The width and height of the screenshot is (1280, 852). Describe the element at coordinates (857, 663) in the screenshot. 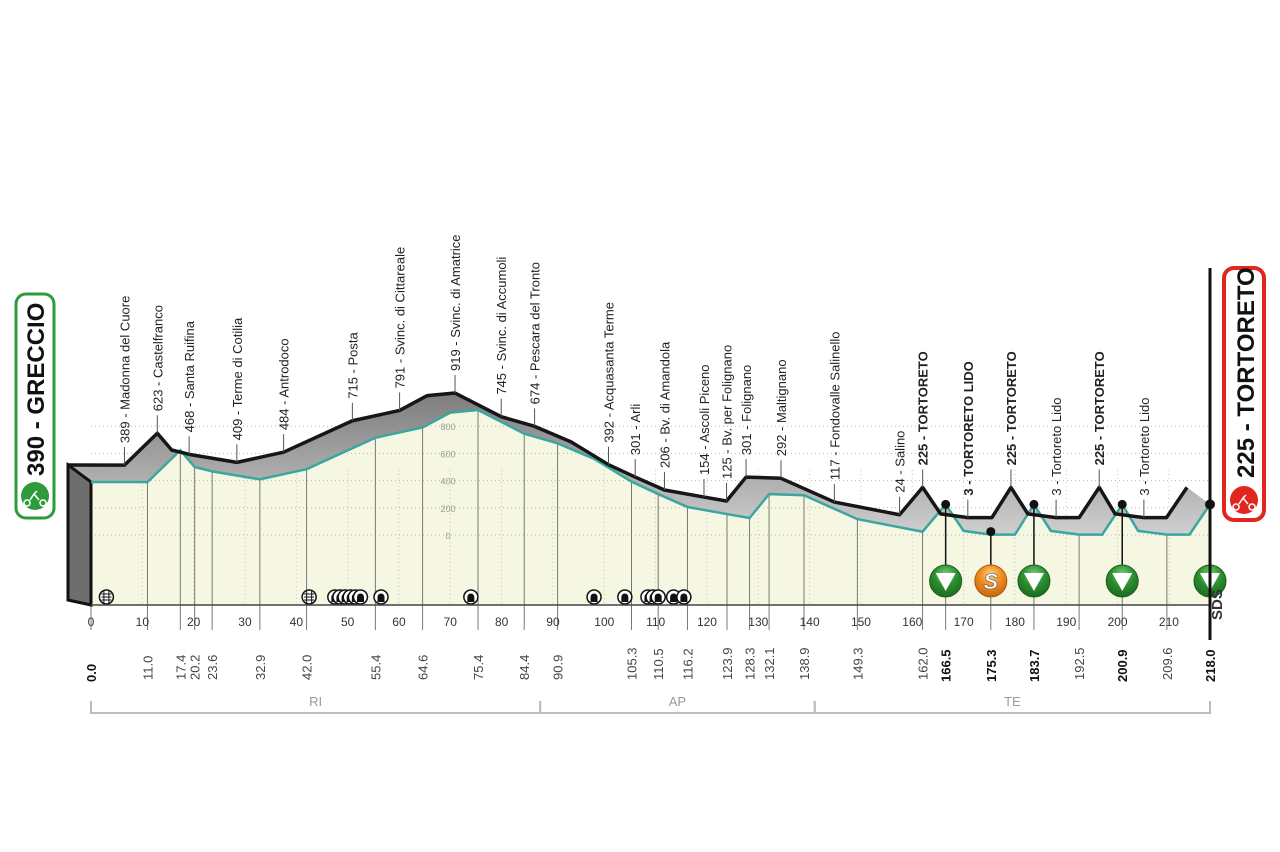

I see `km-marker-label: 149.3` at that location.